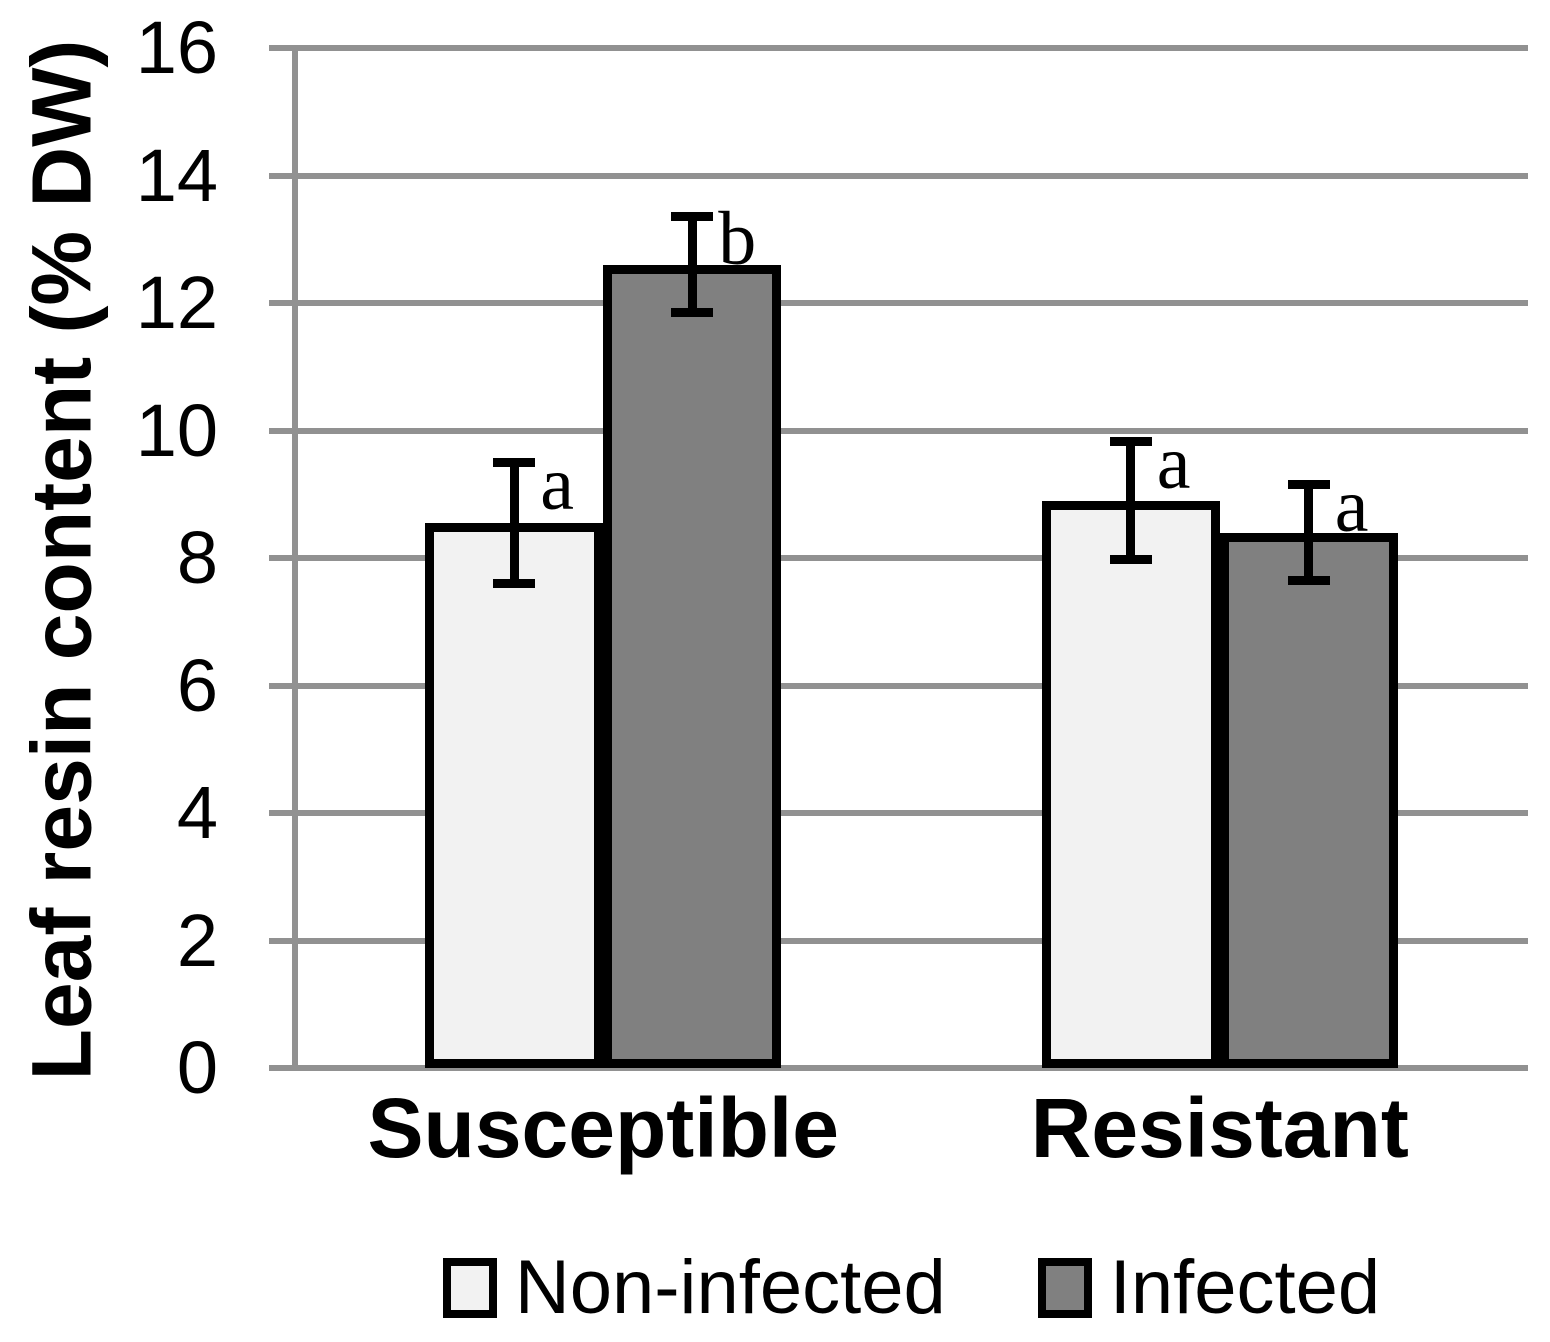  I want to click on gridline-y10, so click(898, 430).